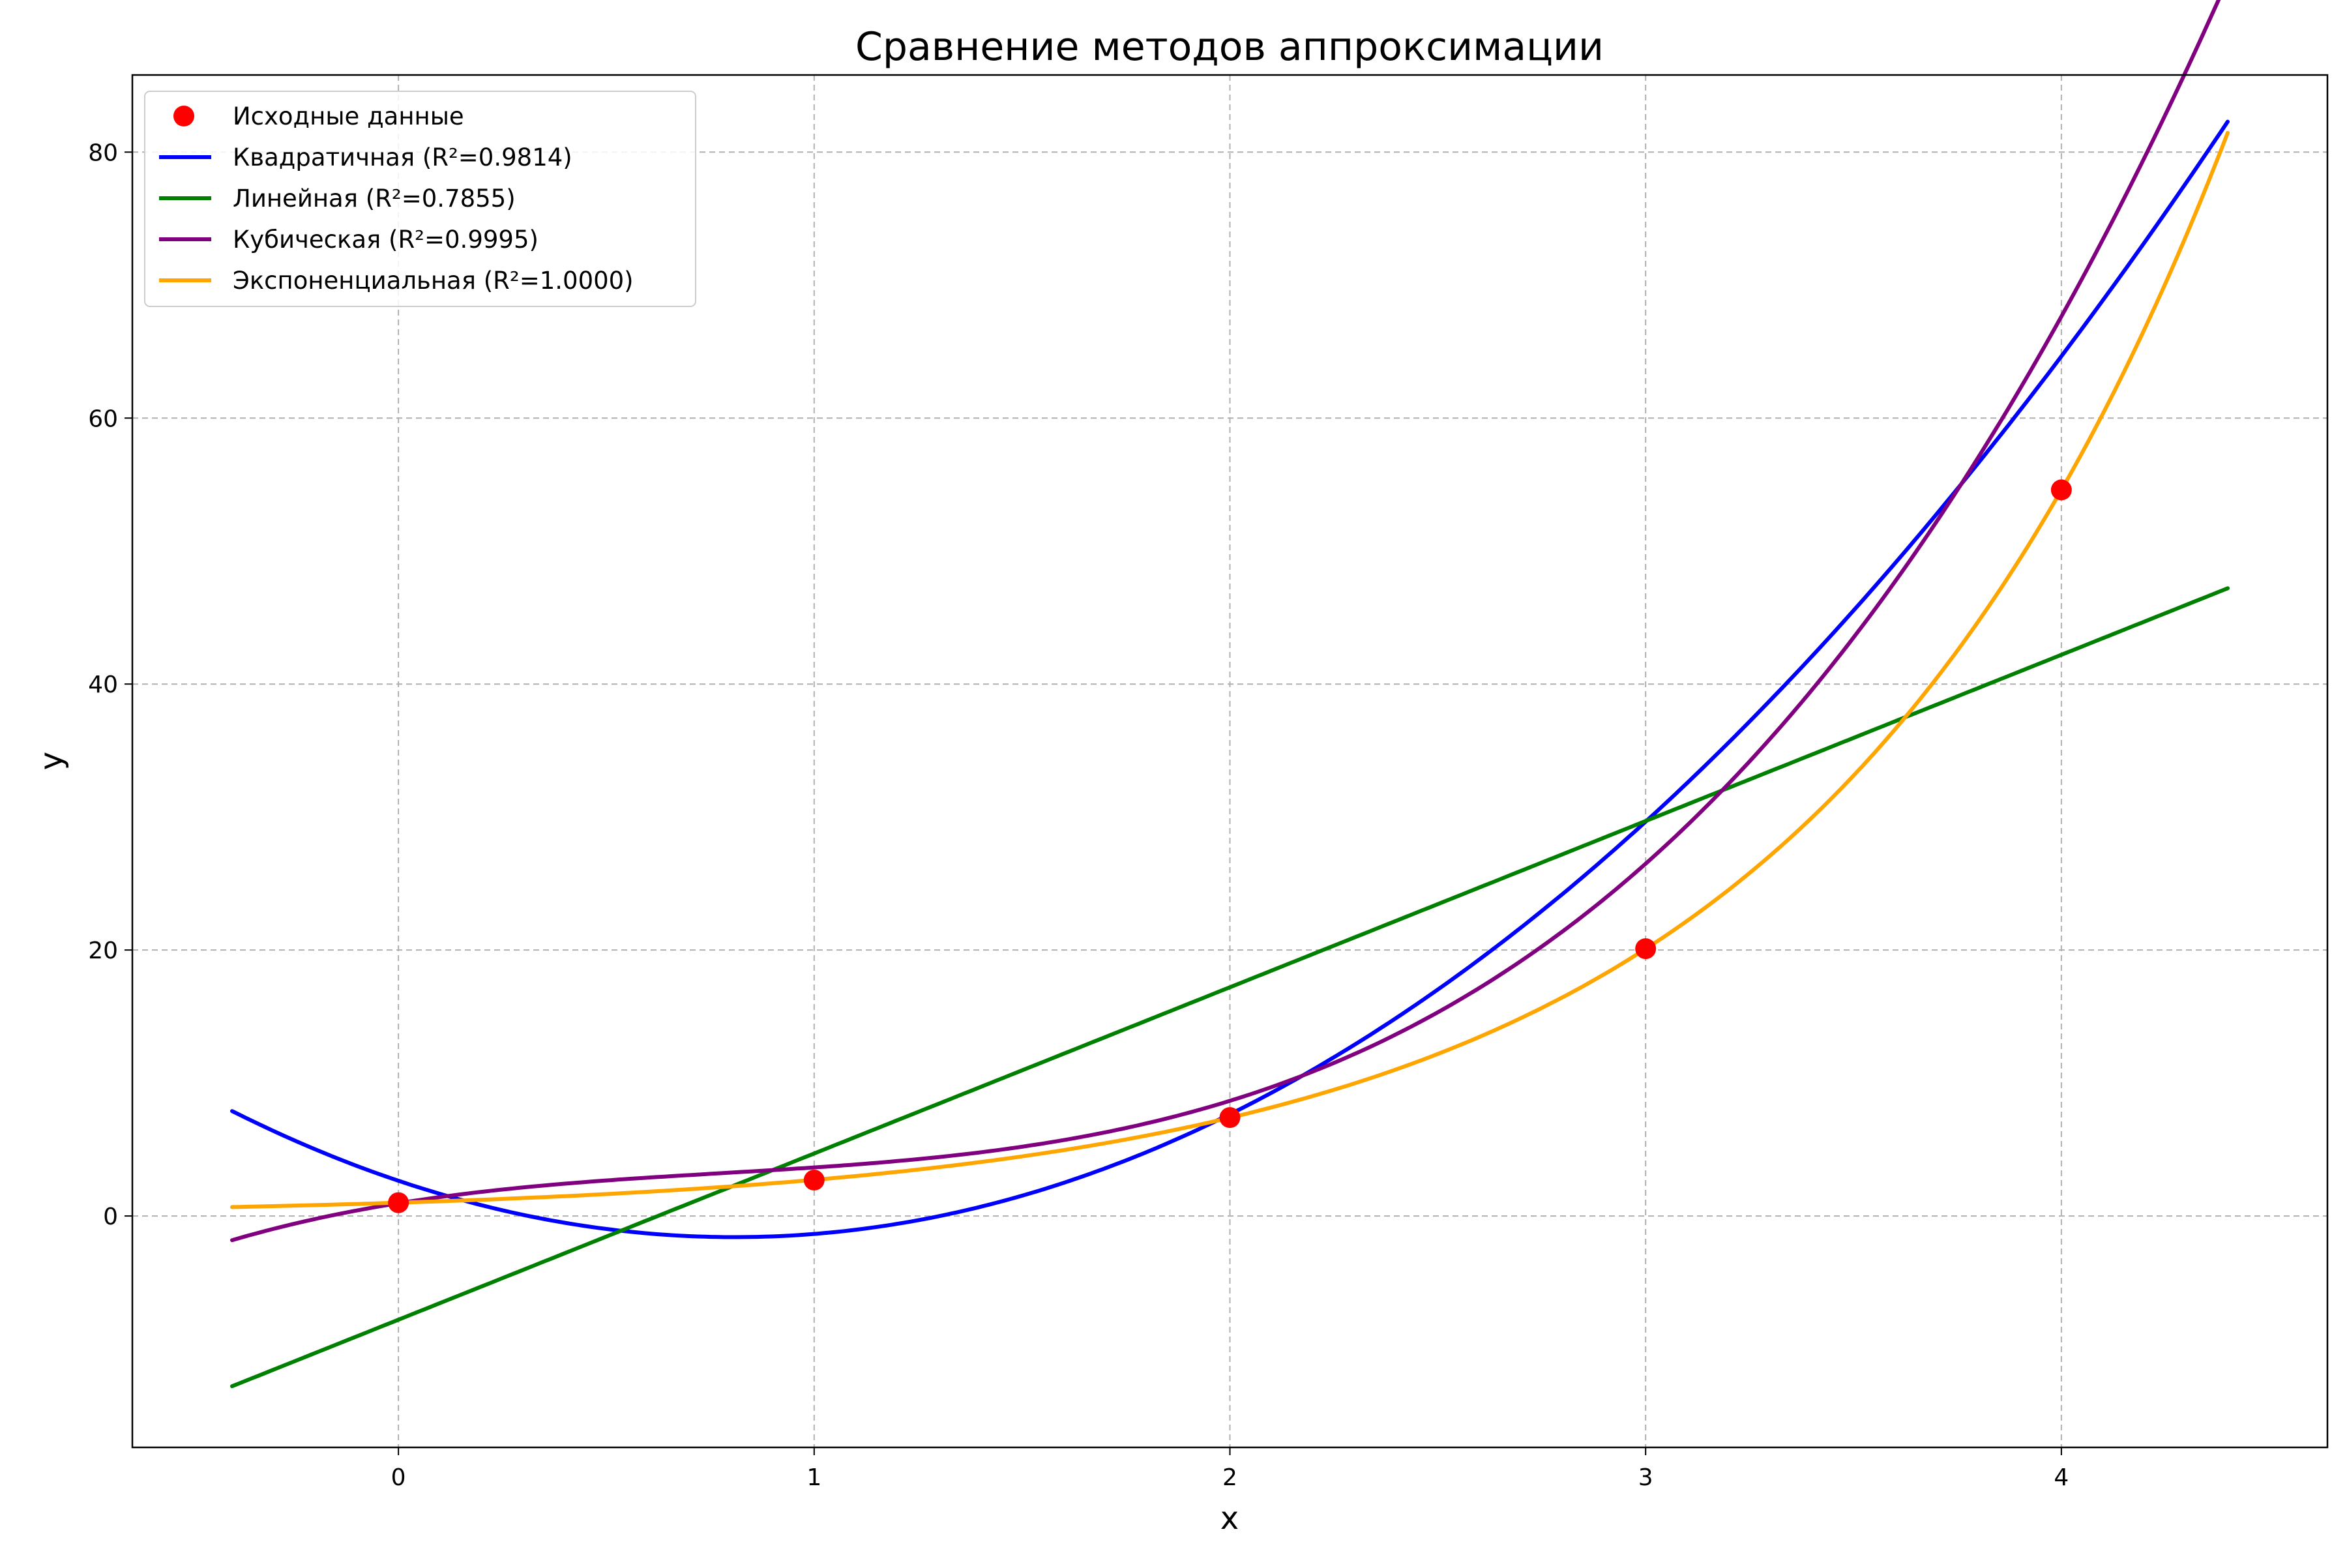  What do you see at coordinates (103, 419) in the screenshot?
I see `y-tick-label: 60` at bounding box center [103, 419].